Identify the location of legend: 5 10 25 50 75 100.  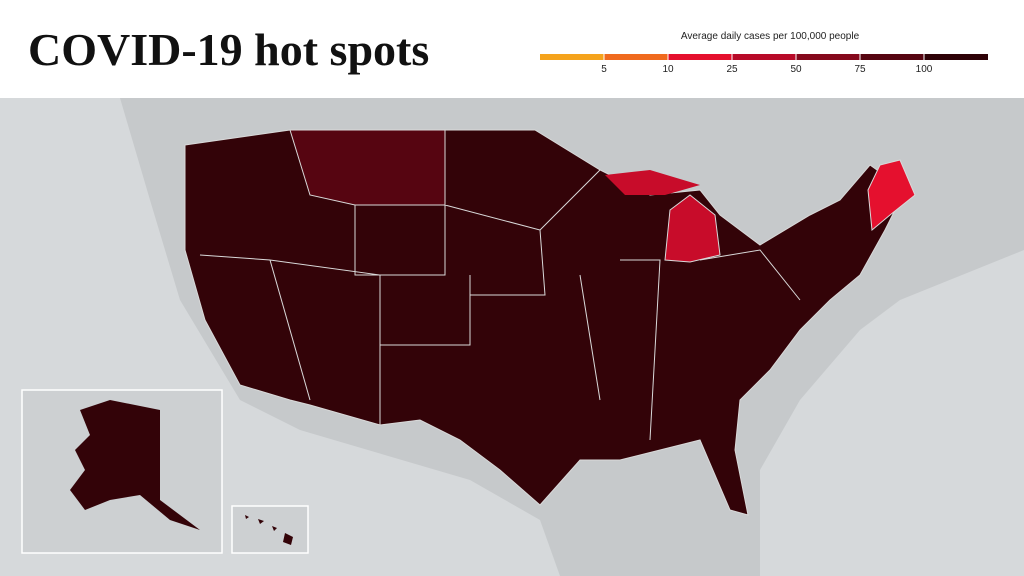
(764, 64).